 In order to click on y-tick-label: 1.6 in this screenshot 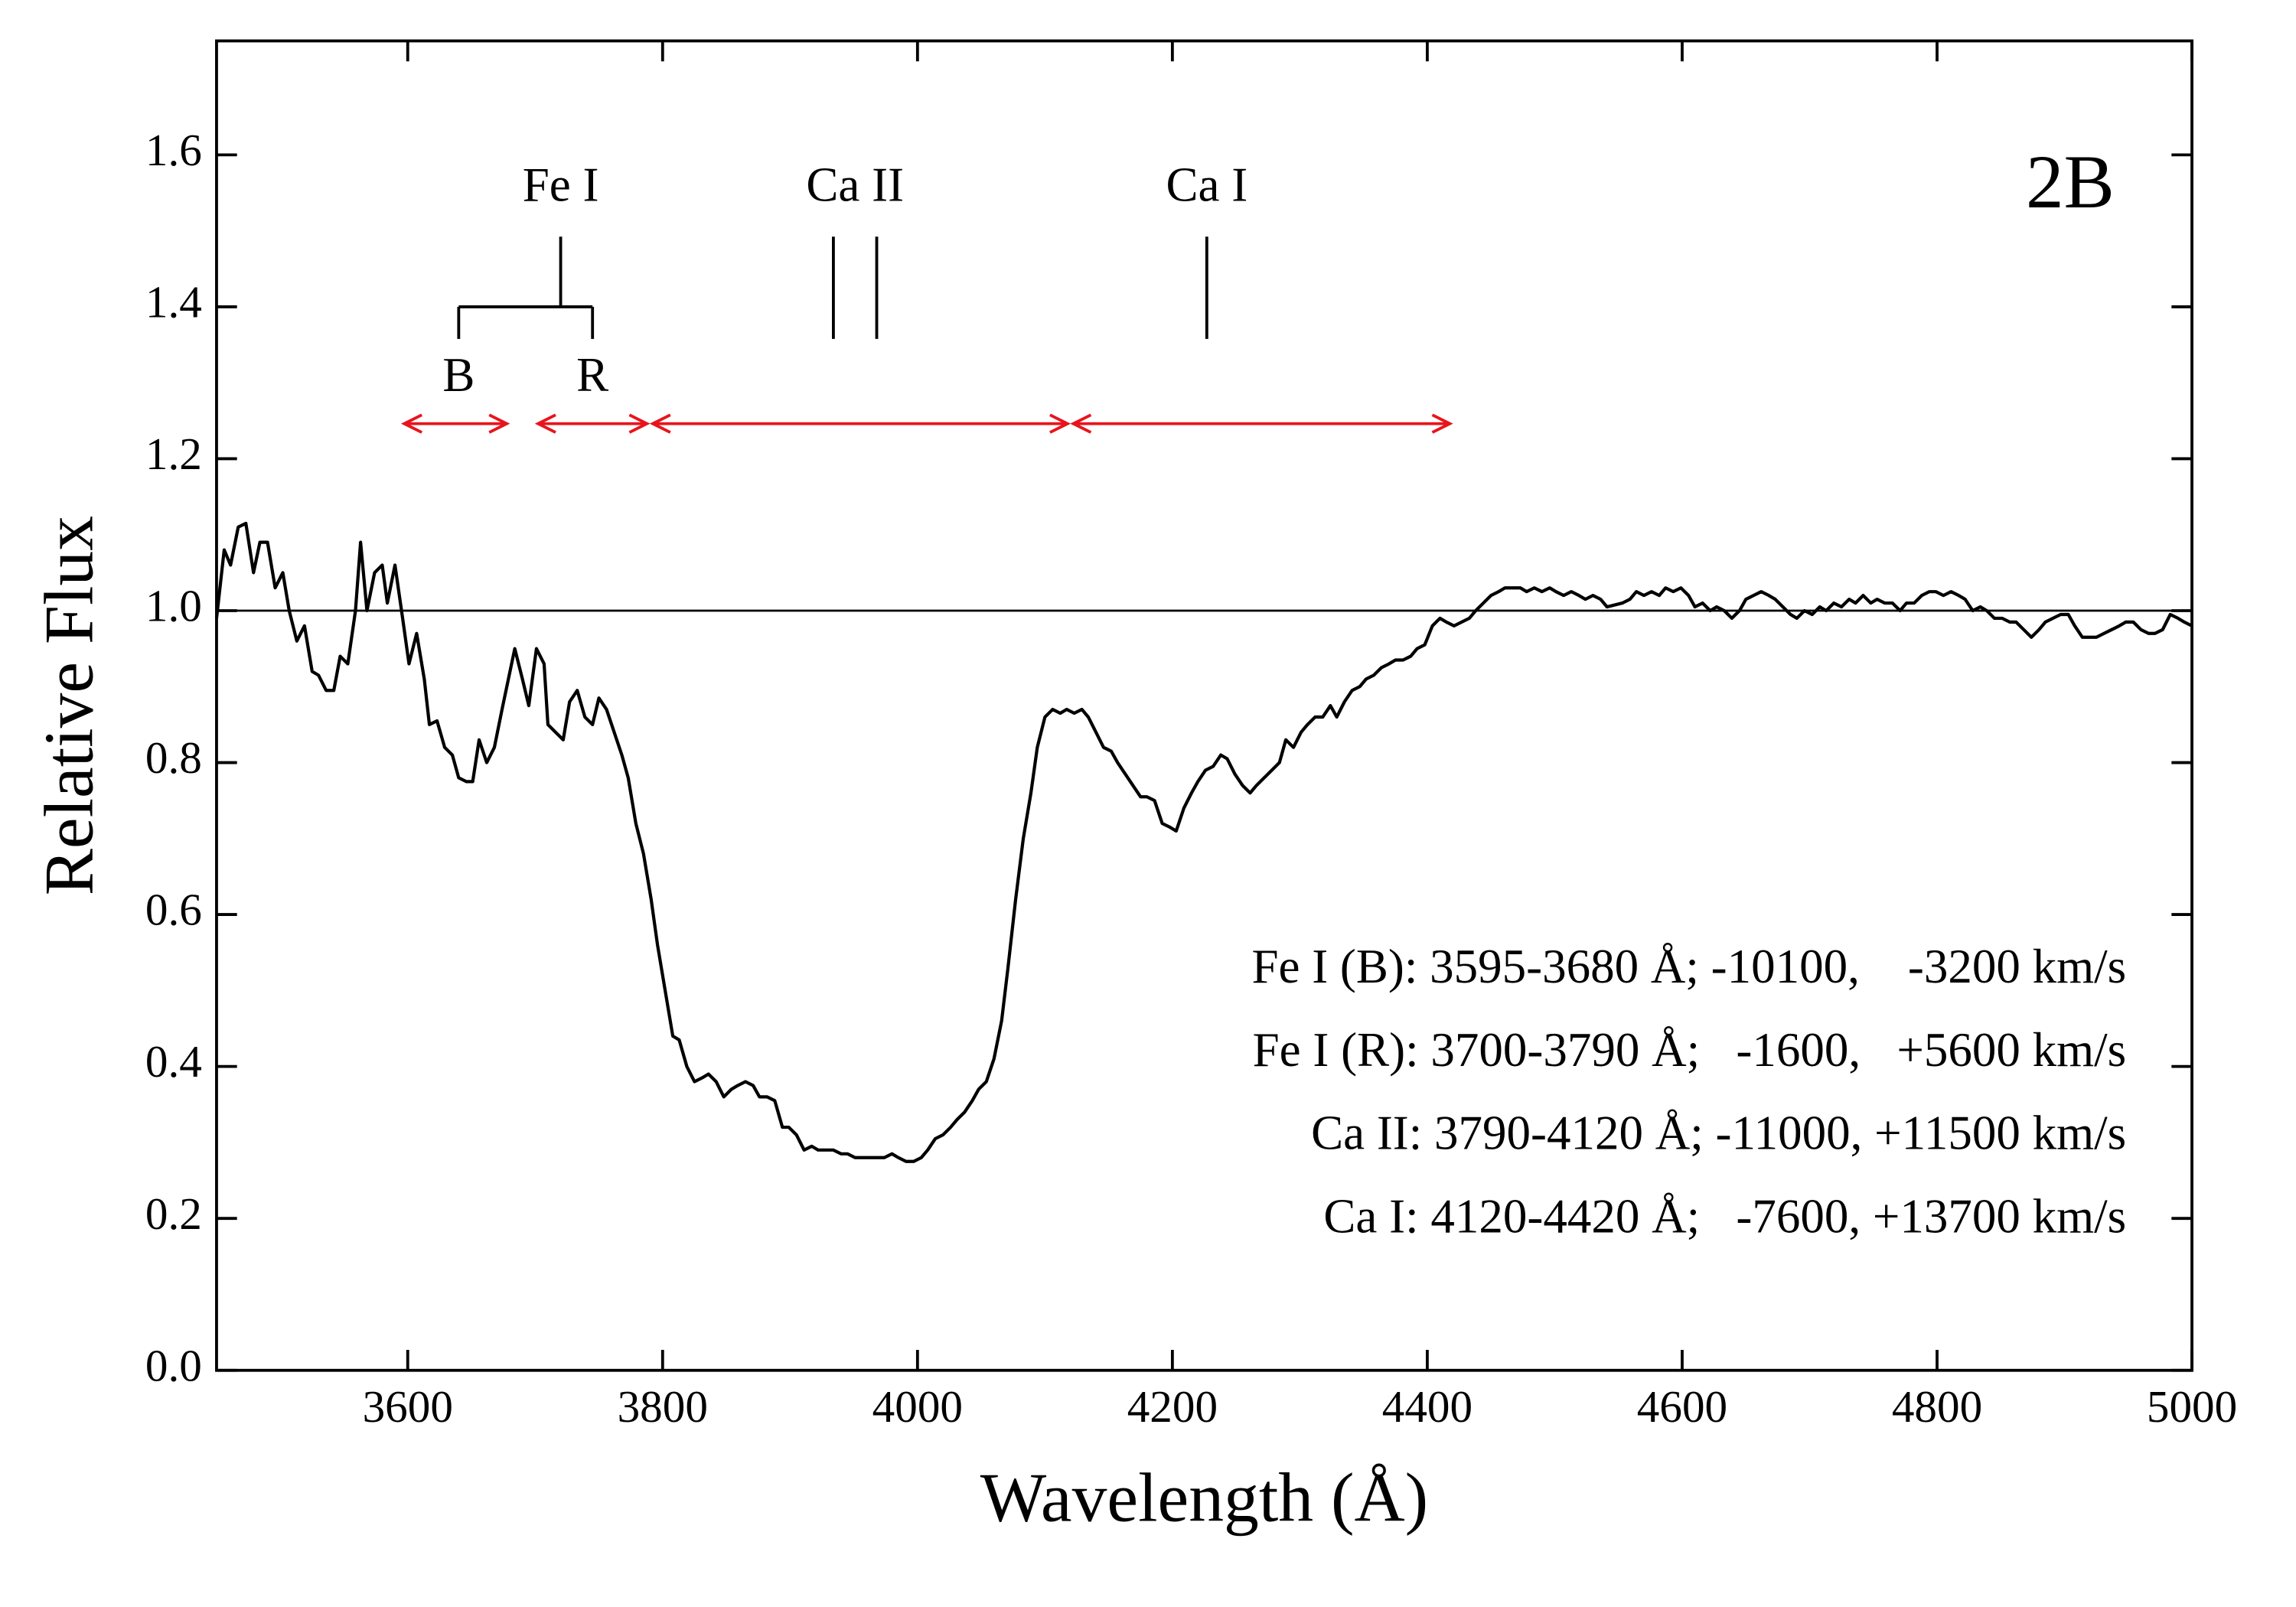, I will do `click(173, 150)`.